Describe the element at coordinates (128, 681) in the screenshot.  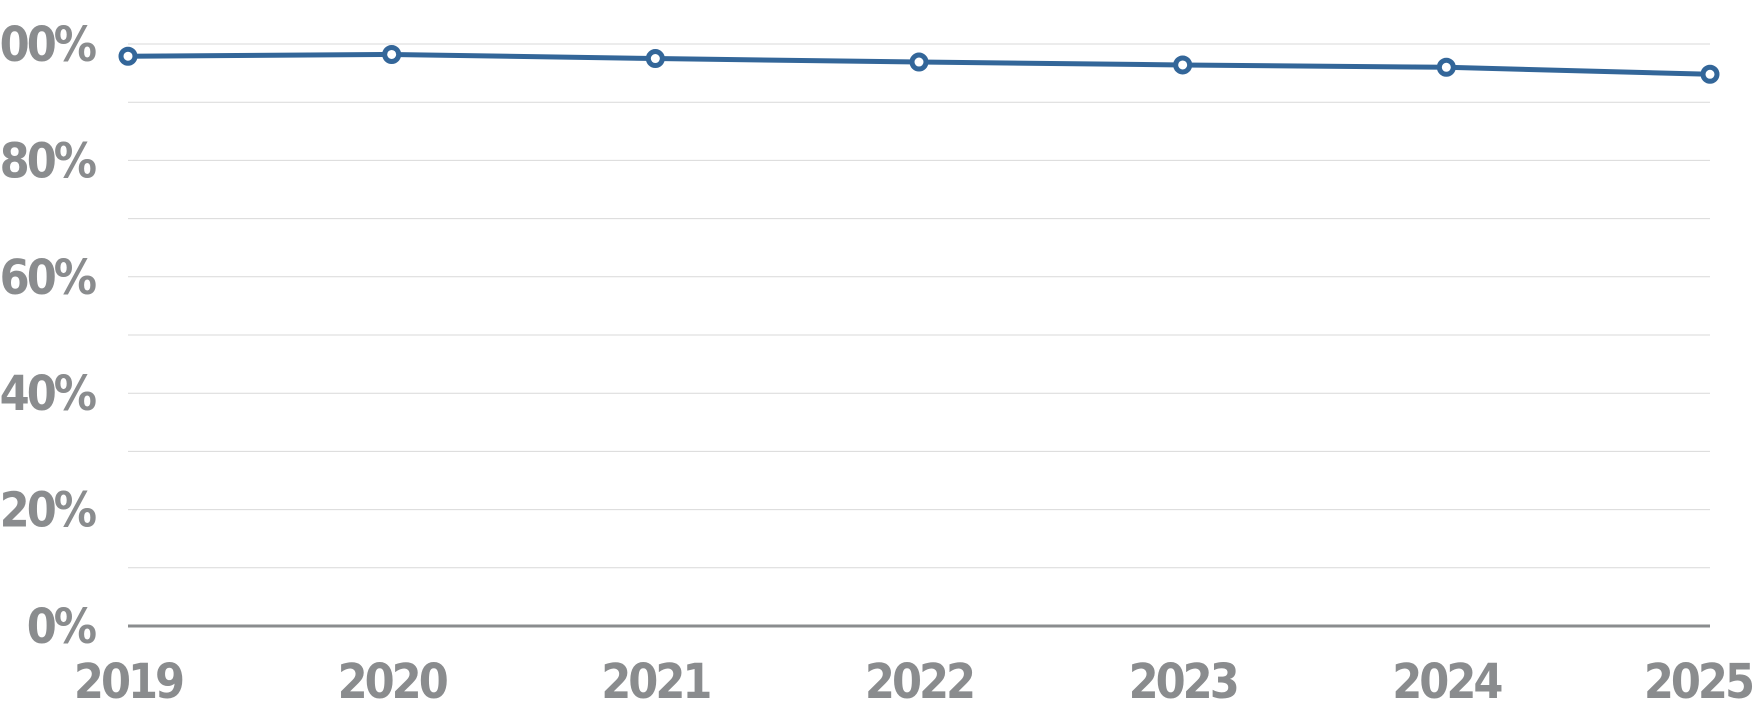
I see `x-tick-label: 2019` at that location.